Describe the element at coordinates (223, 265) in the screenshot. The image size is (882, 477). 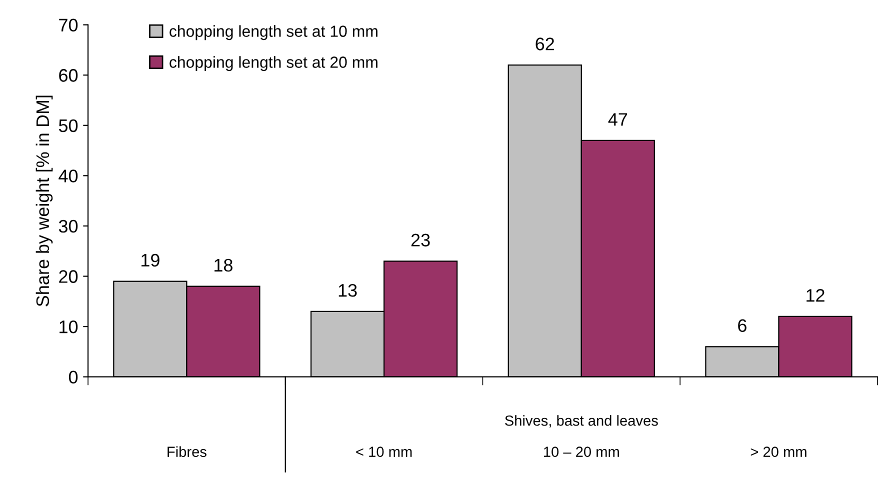
I see `data-label: 18` at that location.